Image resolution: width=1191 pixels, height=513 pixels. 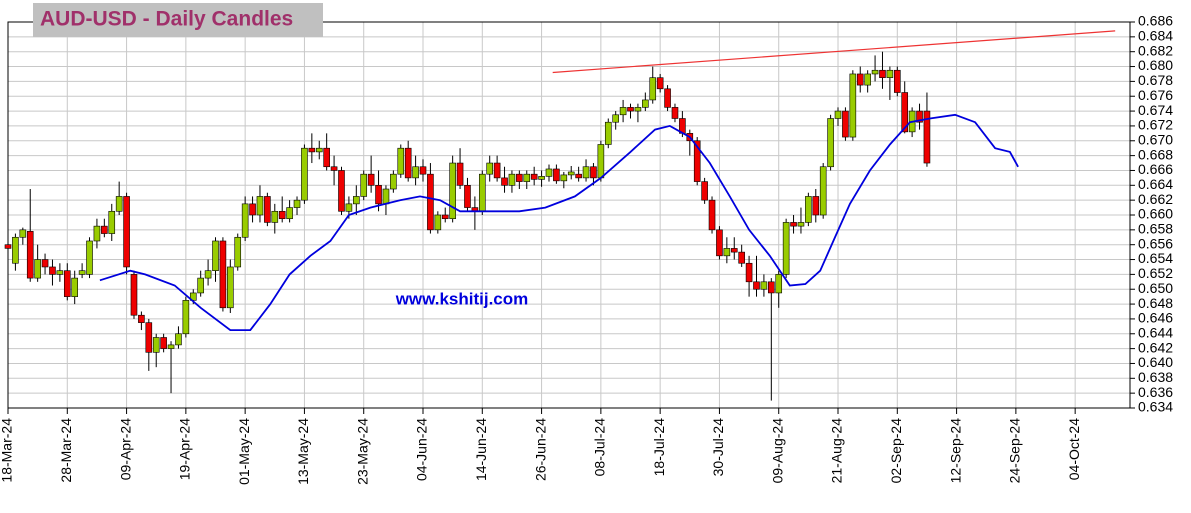 What do you see at coordinates (1155, 184) in the screenshot?
I see `y-tick-label: 0.664` at bounding box center [1155, 184].